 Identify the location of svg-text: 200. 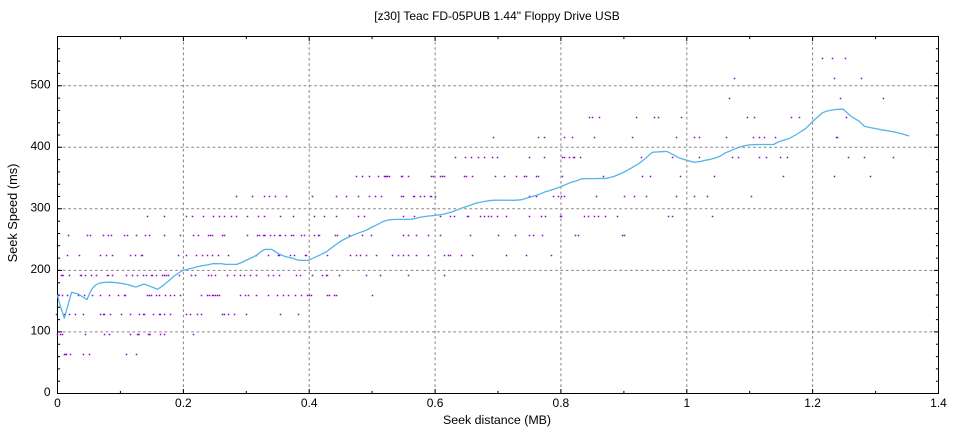
(40, 269).